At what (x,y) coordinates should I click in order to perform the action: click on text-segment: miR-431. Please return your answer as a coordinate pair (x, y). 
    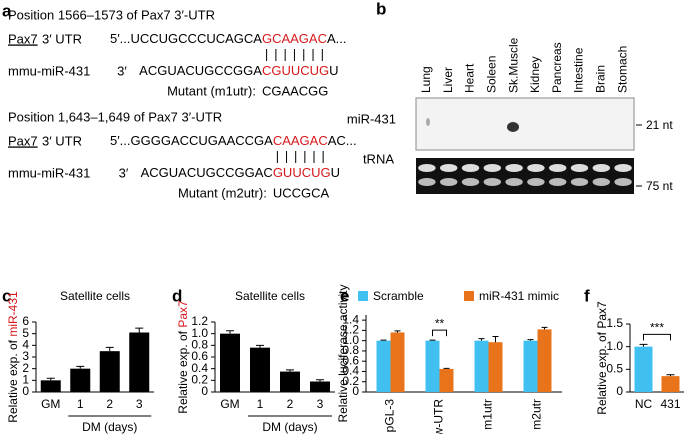
    Looking at the image, I should click on (13, 314).